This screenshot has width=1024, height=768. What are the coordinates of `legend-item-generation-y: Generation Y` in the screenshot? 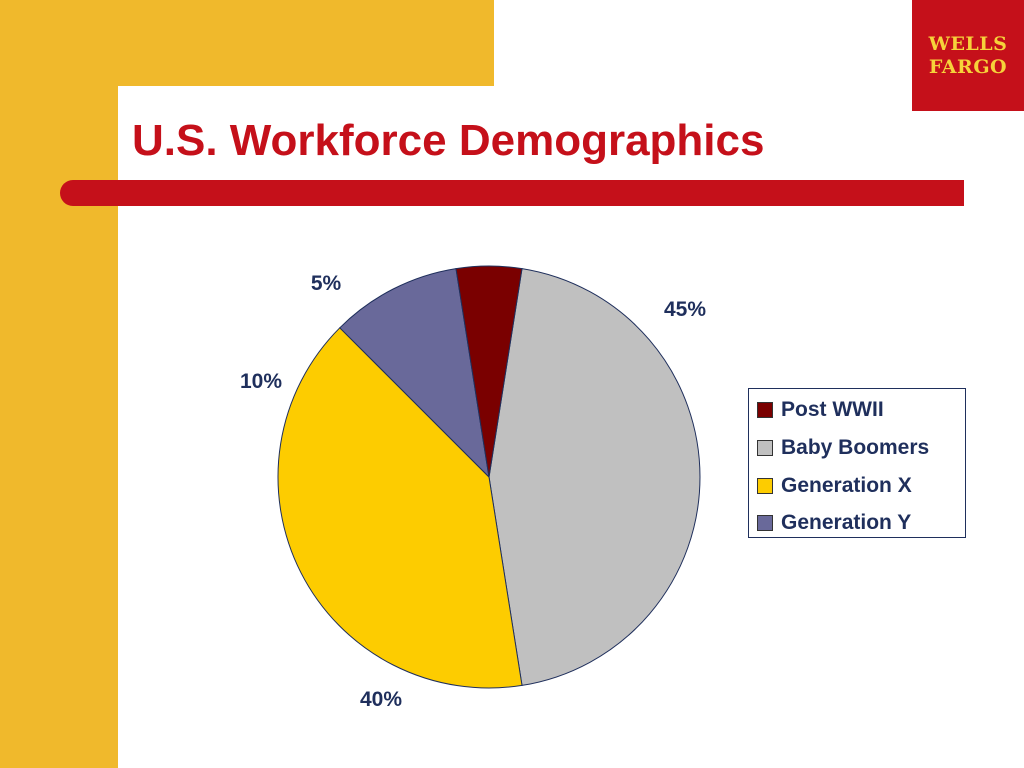 It's located at (834, 523).